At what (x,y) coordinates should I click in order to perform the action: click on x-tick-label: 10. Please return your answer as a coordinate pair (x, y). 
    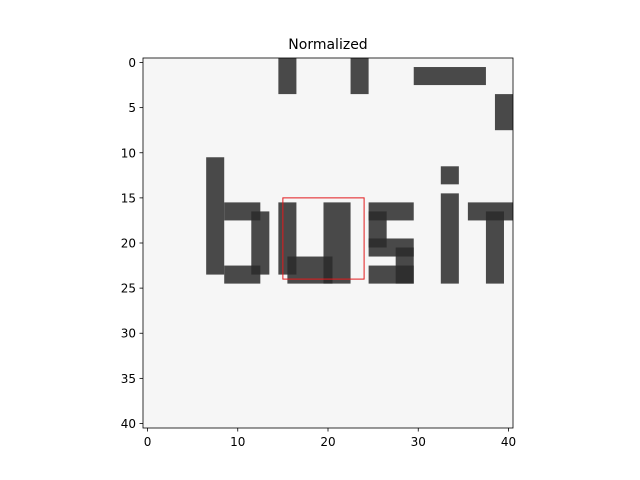
    Looking at the image, I should click on (237, 442).